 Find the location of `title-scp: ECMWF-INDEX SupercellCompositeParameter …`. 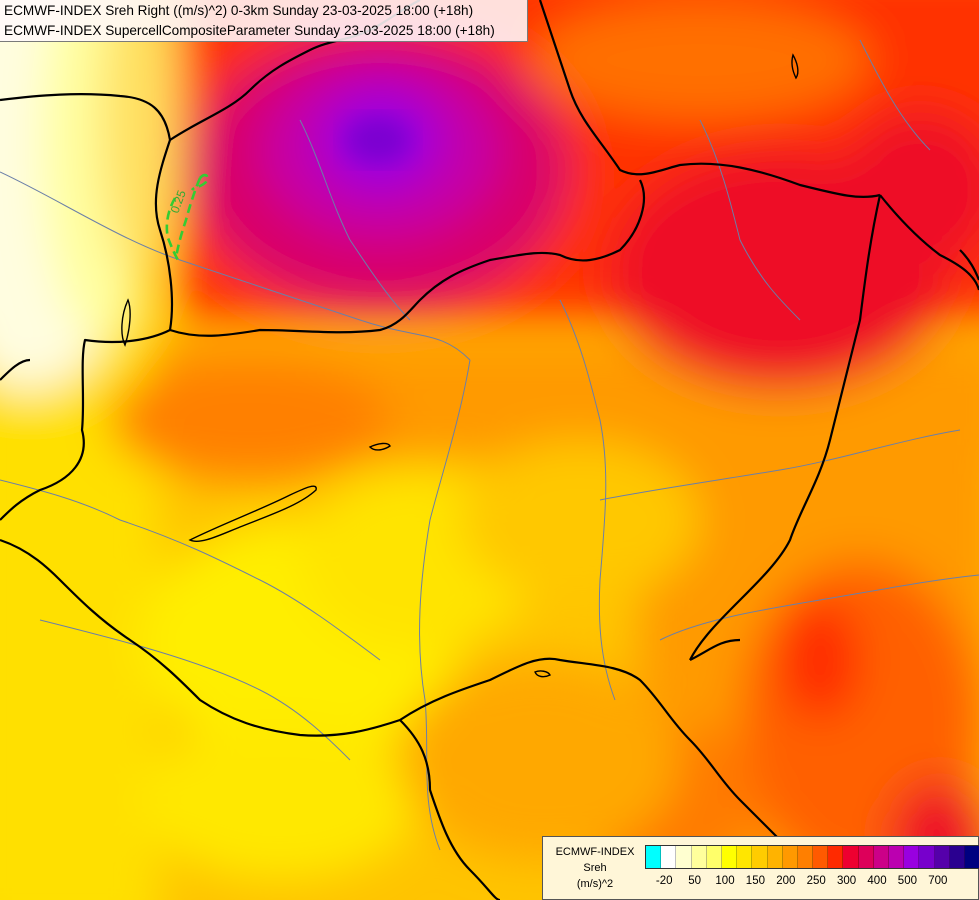

title-scp: ECMWF-INDEX SupercellCompositeParameter … is located at coordinates (249, 30).